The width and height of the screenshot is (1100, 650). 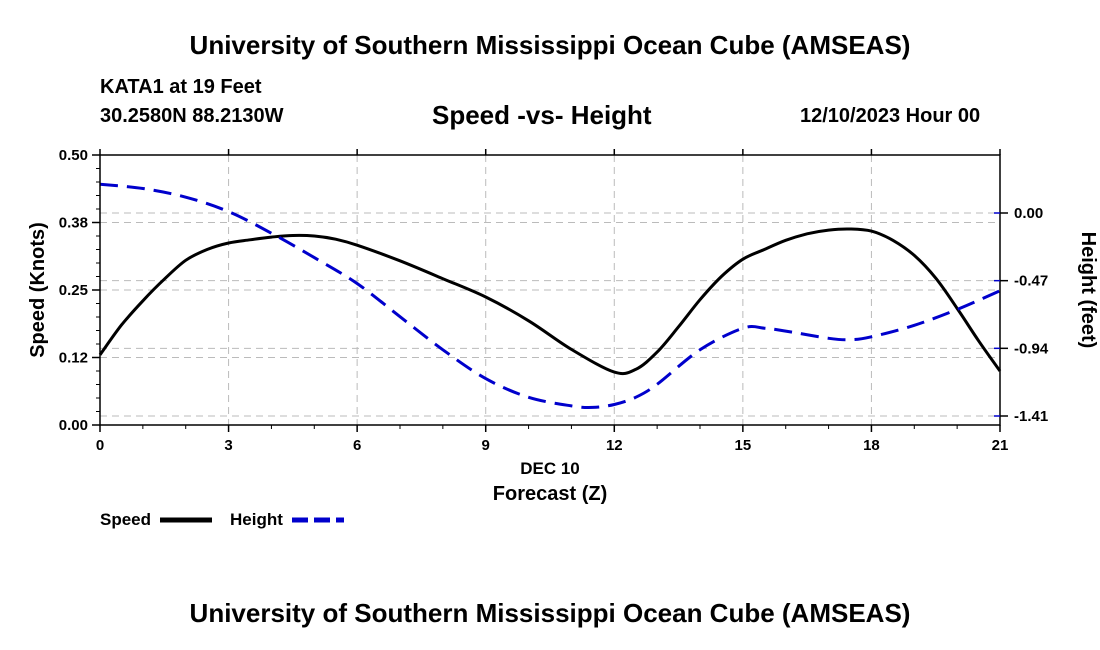 What do you see at coordinates (192, 116) in the screenshot?
I see `coordinates-label: 30.2580N 88.2130W` at bounding box center [192, 116].